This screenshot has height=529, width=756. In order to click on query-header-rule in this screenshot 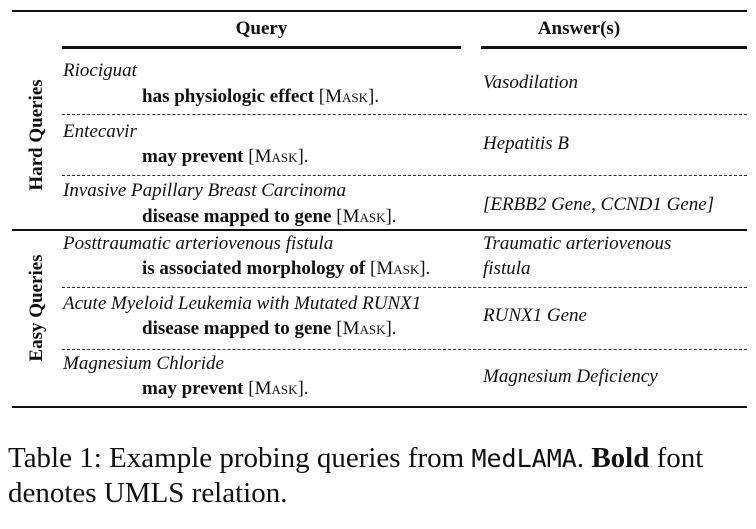, I will do `click(261, 47)`.